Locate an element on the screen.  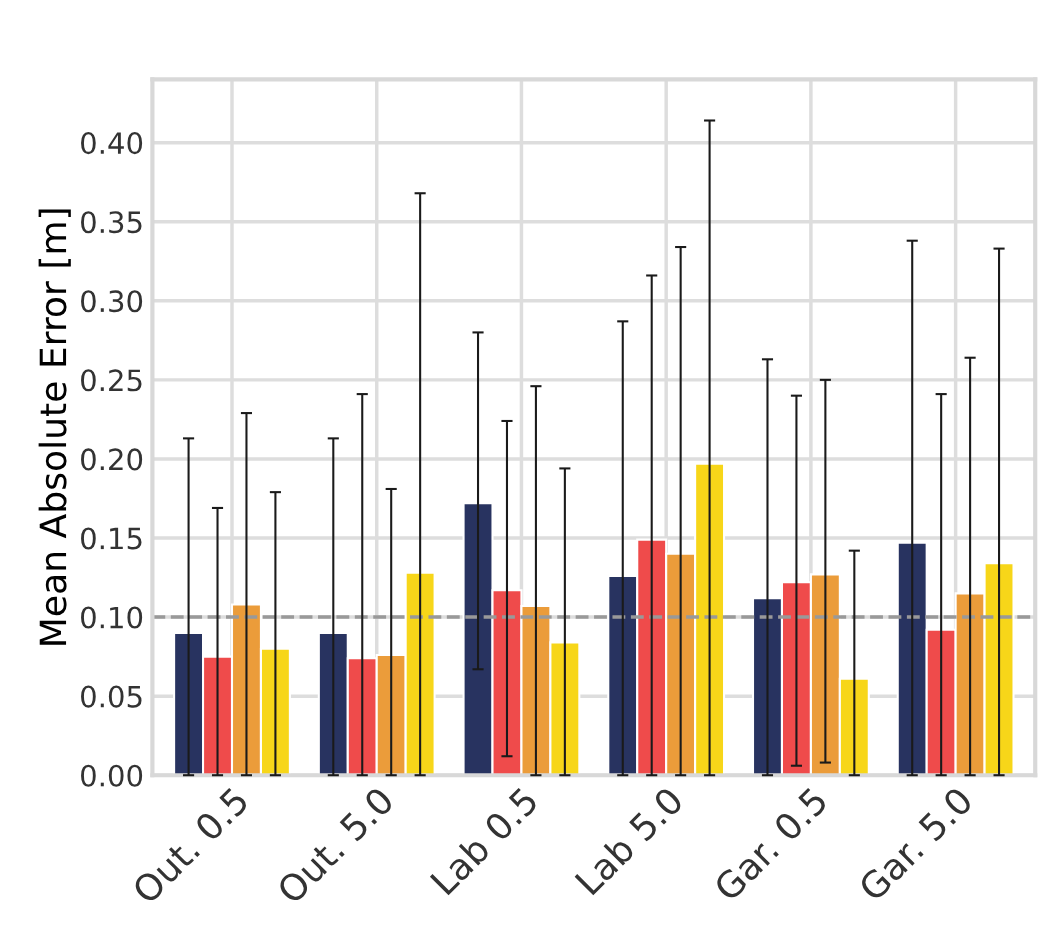
x-tick-label: Gar. 5.0 is located at coordinates (915, 844).